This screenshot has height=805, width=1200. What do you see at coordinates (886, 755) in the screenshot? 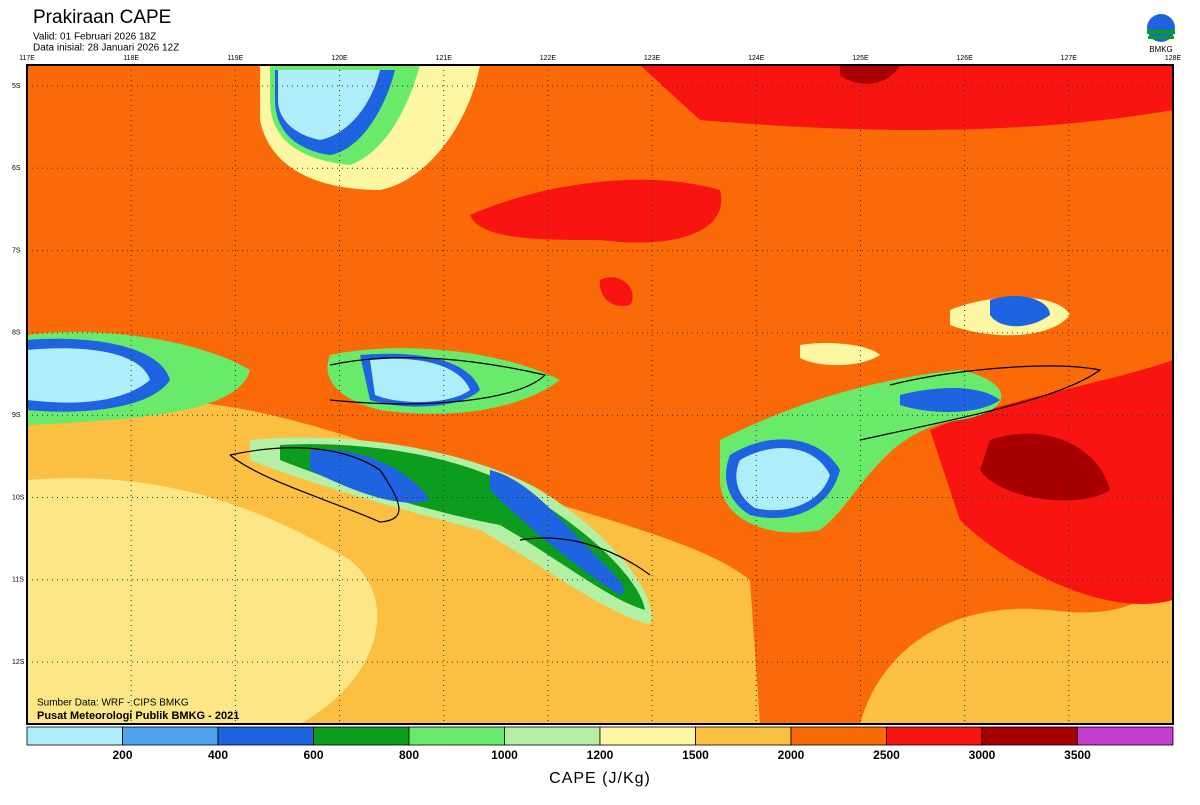
I see `colorbar-tick-label: 2500` at bounding box center [886, 755].